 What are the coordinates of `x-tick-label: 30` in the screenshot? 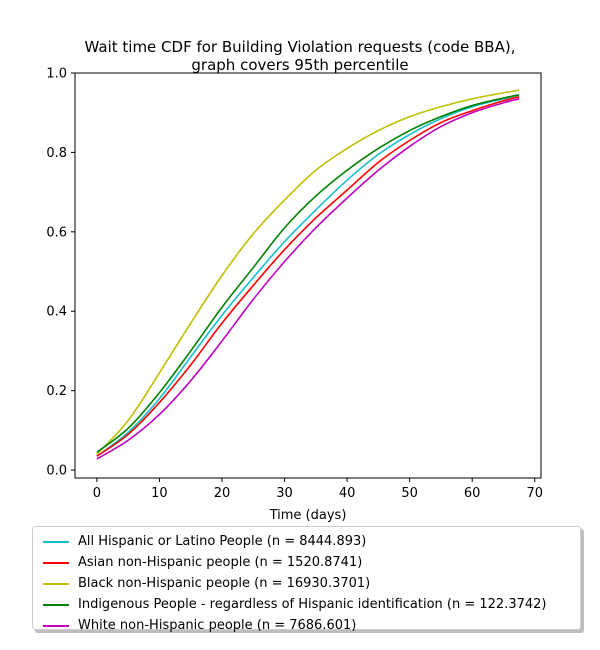 It's located at (284, 493).